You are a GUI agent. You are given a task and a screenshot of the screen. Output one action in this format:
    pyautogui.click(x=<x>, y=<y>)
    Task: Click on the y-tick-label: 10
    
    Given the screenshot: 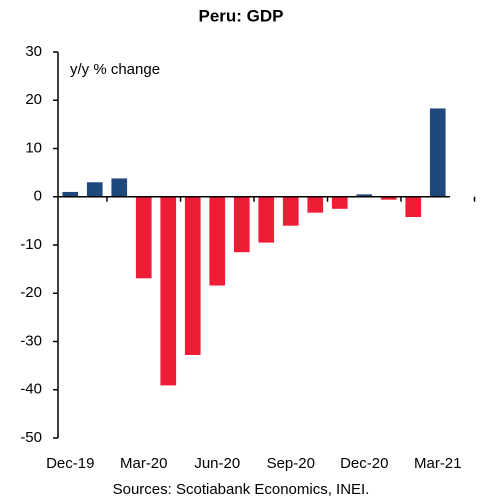 What is the action you would take?
    pyautogui.click(x=33, y=147)
    